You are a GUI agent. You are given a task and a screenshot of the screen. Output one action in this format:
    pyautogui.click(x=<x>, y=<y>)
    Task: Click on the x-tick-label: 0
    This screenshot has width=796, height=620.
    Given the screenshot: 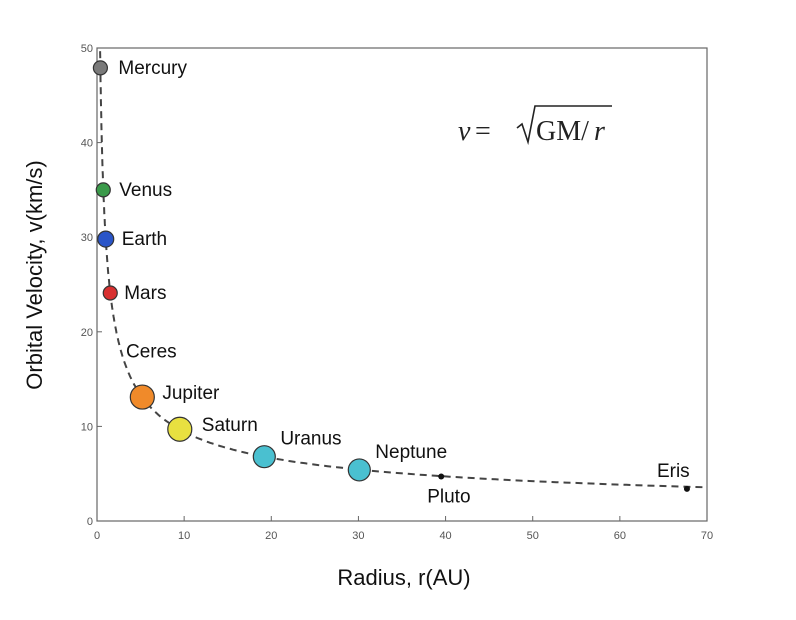 What is the action you would take?
    pyautogui.click(x=97, y=536)
    